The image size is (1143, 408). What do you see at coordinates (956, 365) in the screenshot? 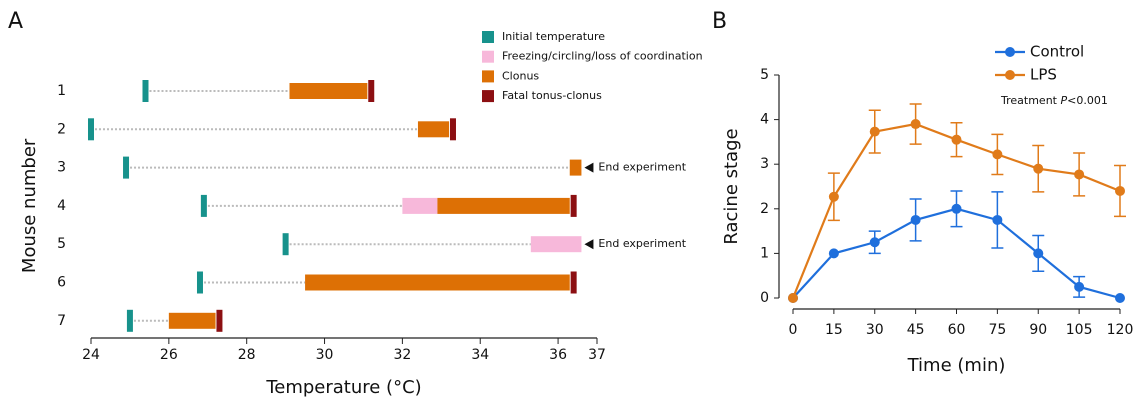
I see `x-axis-title: Time (min)` at bounding box center [956, 365].